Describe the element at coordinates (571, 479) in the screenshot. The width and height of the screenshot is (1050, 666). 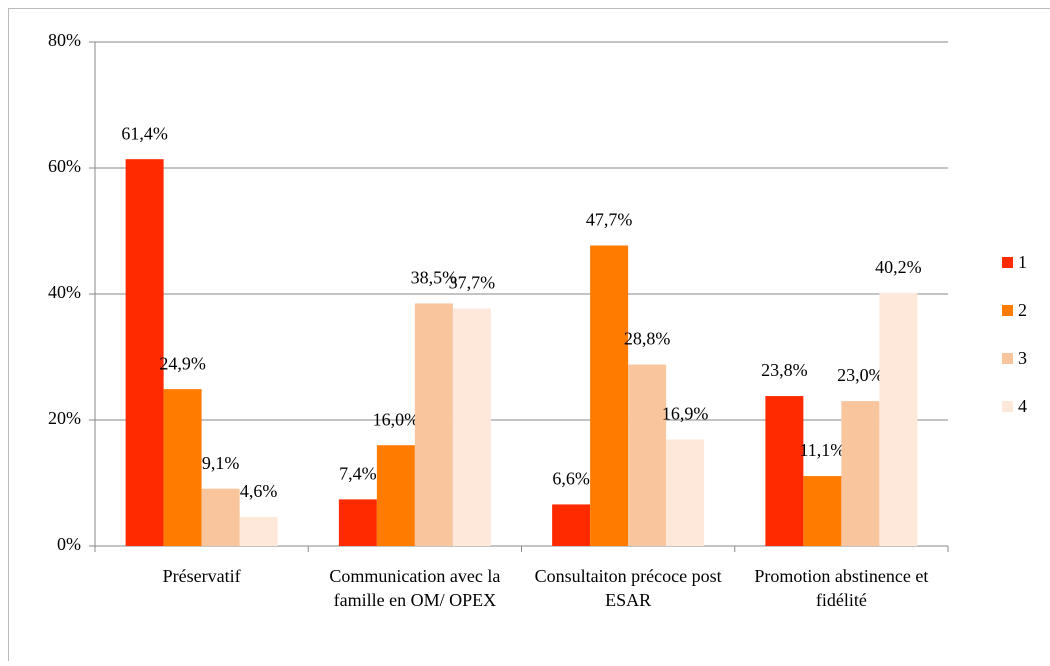
I see `value-label: 6,6%` at that location.